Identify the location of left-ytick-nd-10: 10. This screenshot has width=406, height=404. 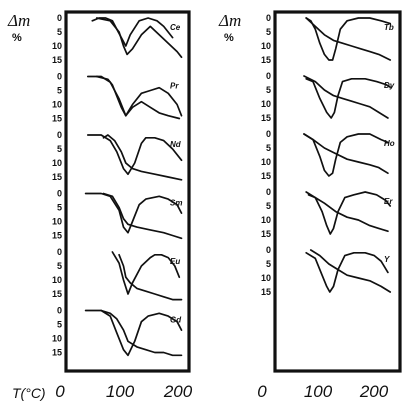
(57, 163).